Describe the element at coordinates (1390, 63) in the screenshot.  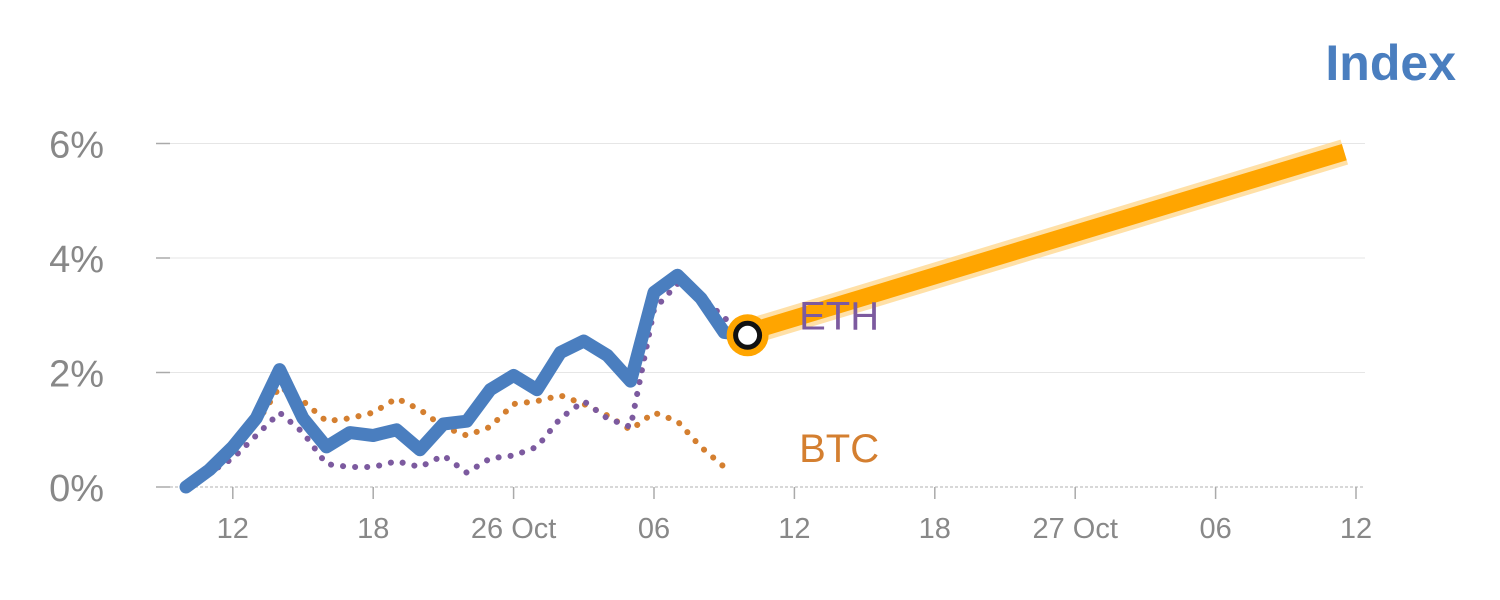
I see `chart-title: Index` at that location.